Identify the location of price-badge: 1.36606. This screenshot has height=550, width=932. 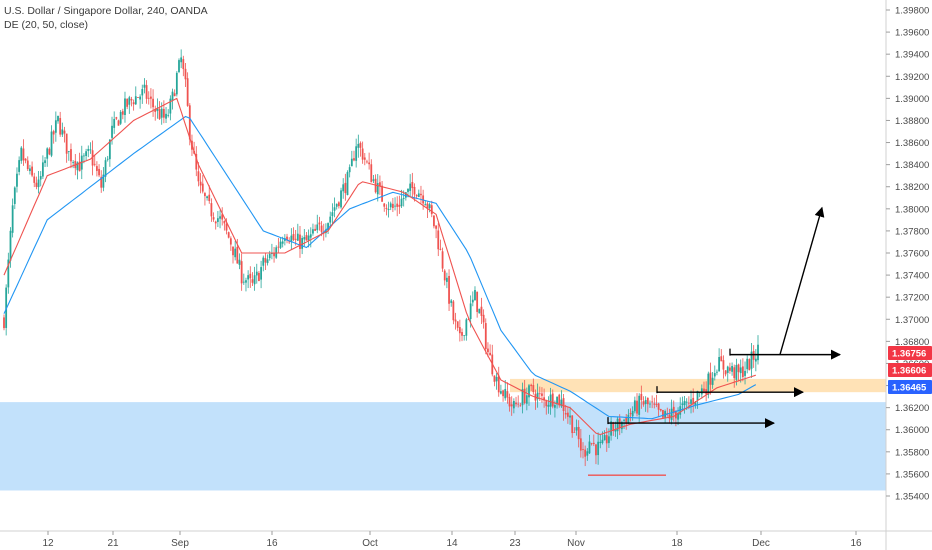
(910, 370).